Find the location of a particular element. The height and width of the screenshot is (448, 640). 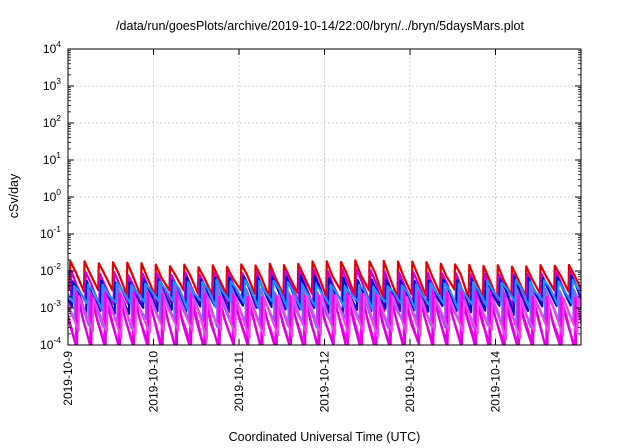

x-tick-label: 2019-10-10 is located at coordinates (154, 382).